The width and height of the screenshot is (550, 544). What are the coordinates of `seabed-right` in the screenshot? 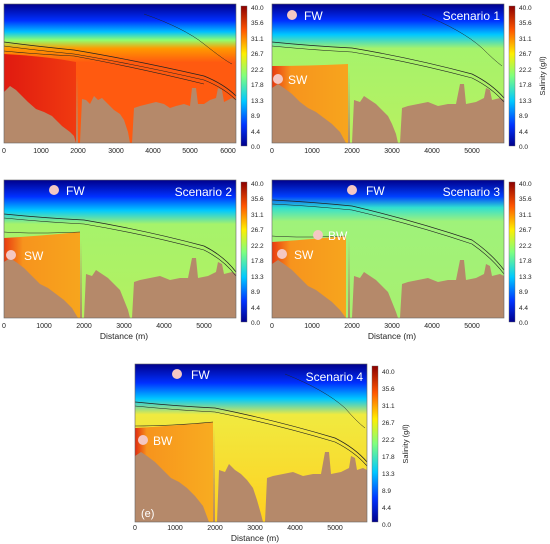 It's located at (184, 115).